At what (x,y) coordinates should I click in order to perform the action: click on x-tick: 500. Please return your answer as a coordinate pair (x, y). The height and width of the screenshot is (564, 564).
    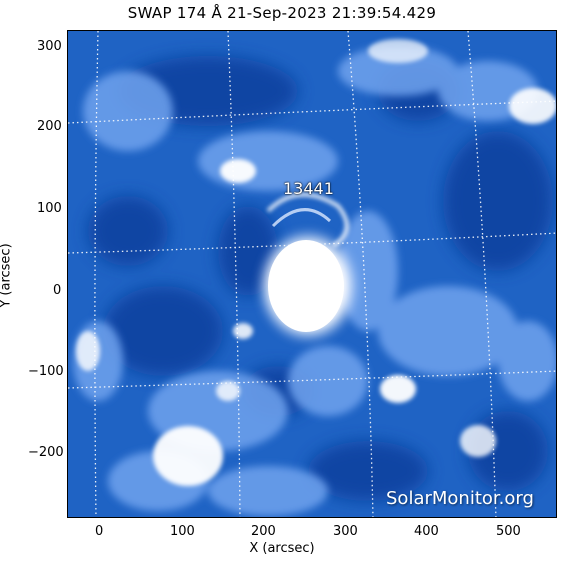
    Looking at the image, I should click on (508, 531).